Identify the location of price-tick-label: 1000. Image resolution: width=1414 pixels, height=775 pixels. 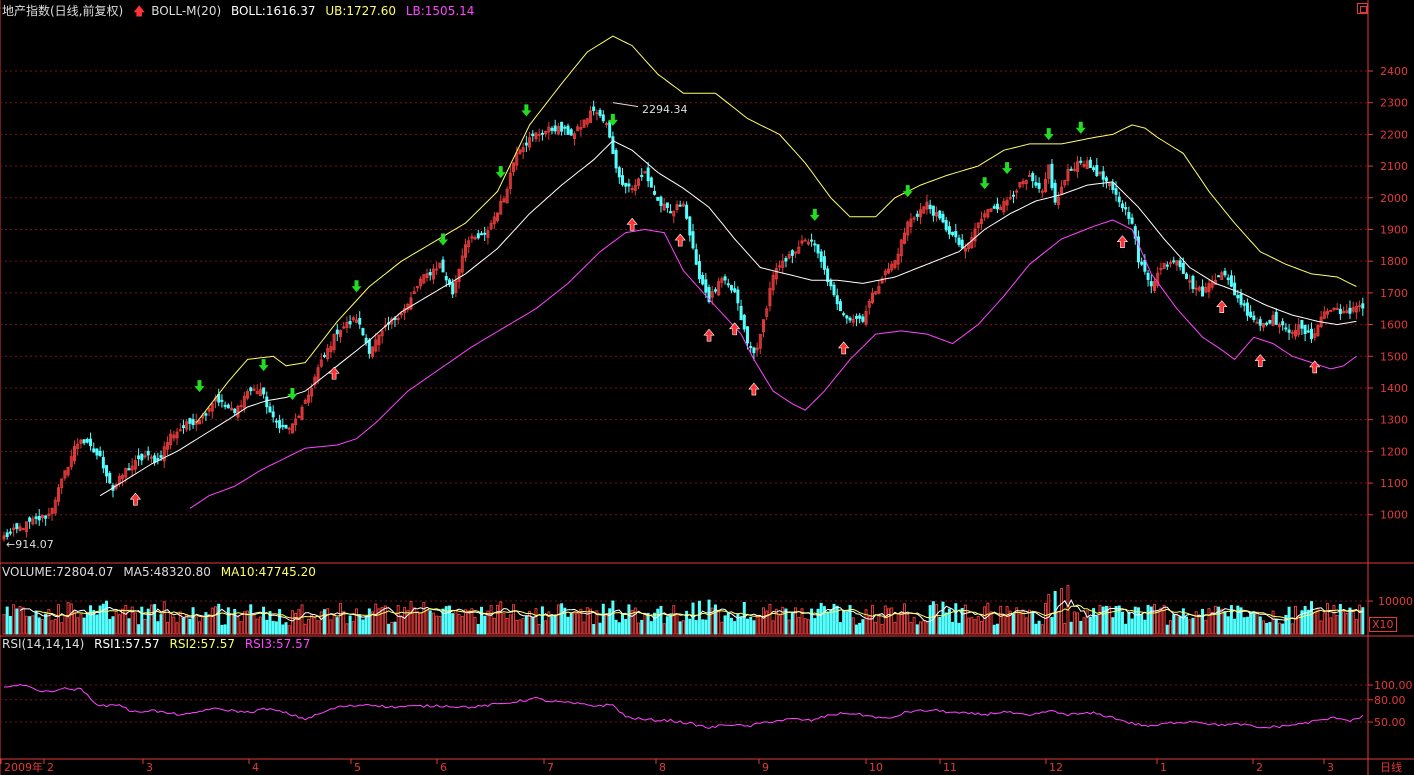
(1394, 515).